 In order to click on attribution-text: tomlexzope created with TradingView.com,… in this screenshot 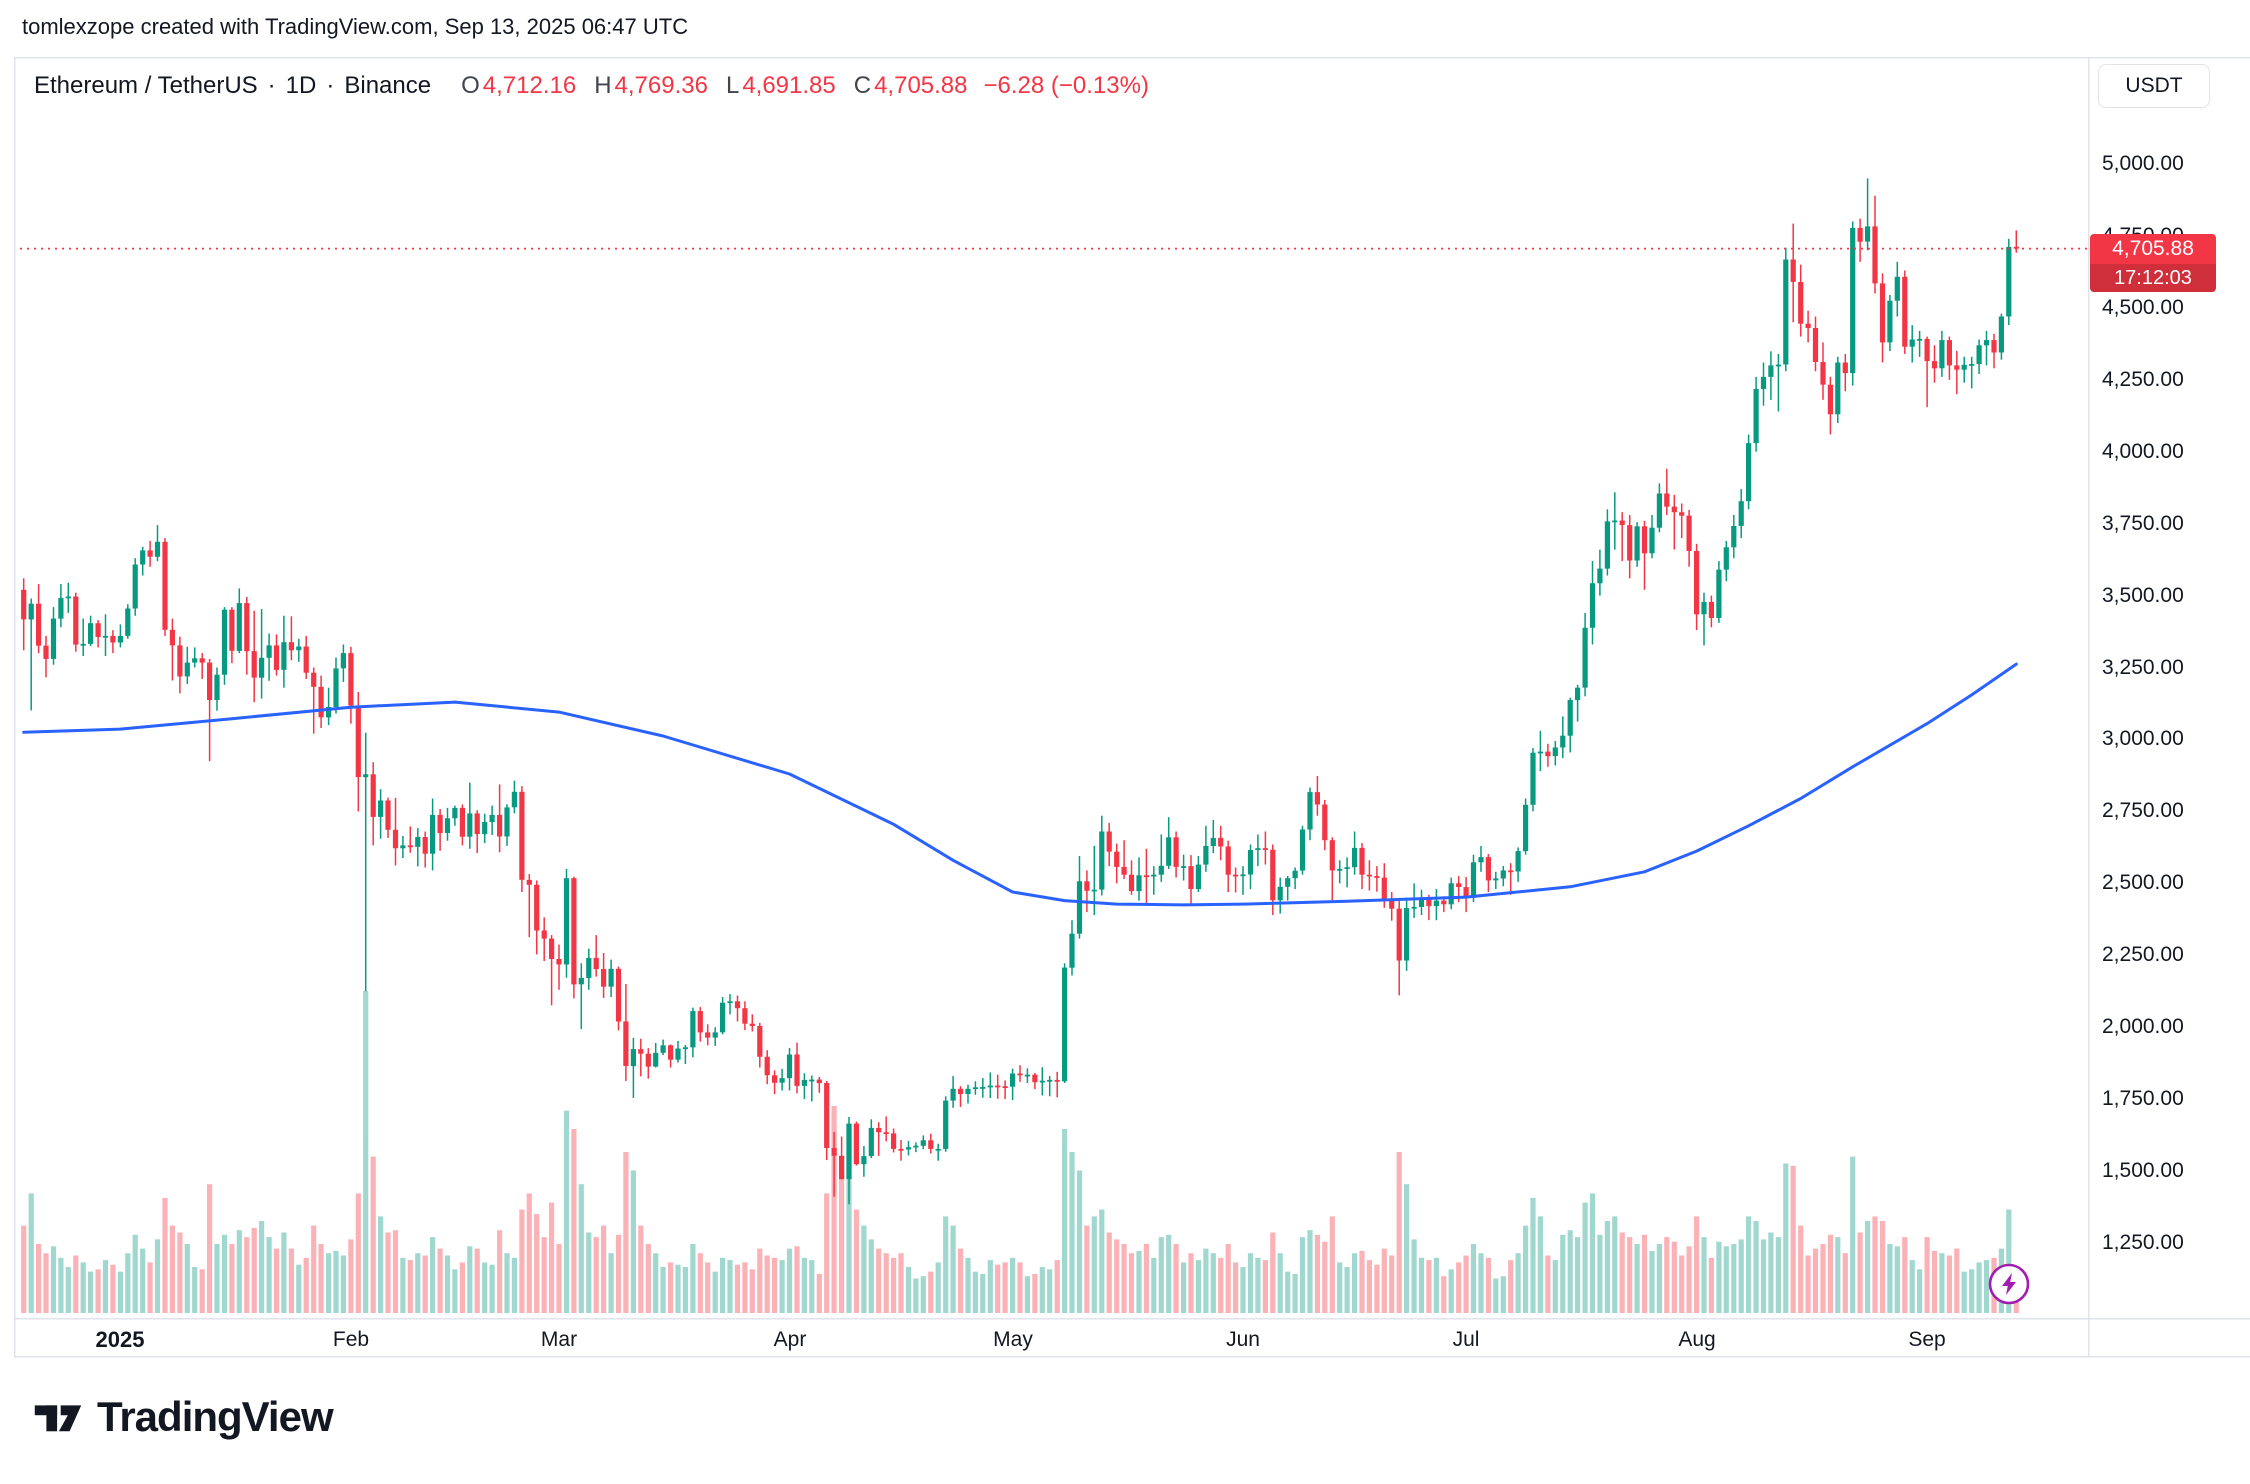, I will do `click(355, 26)`.